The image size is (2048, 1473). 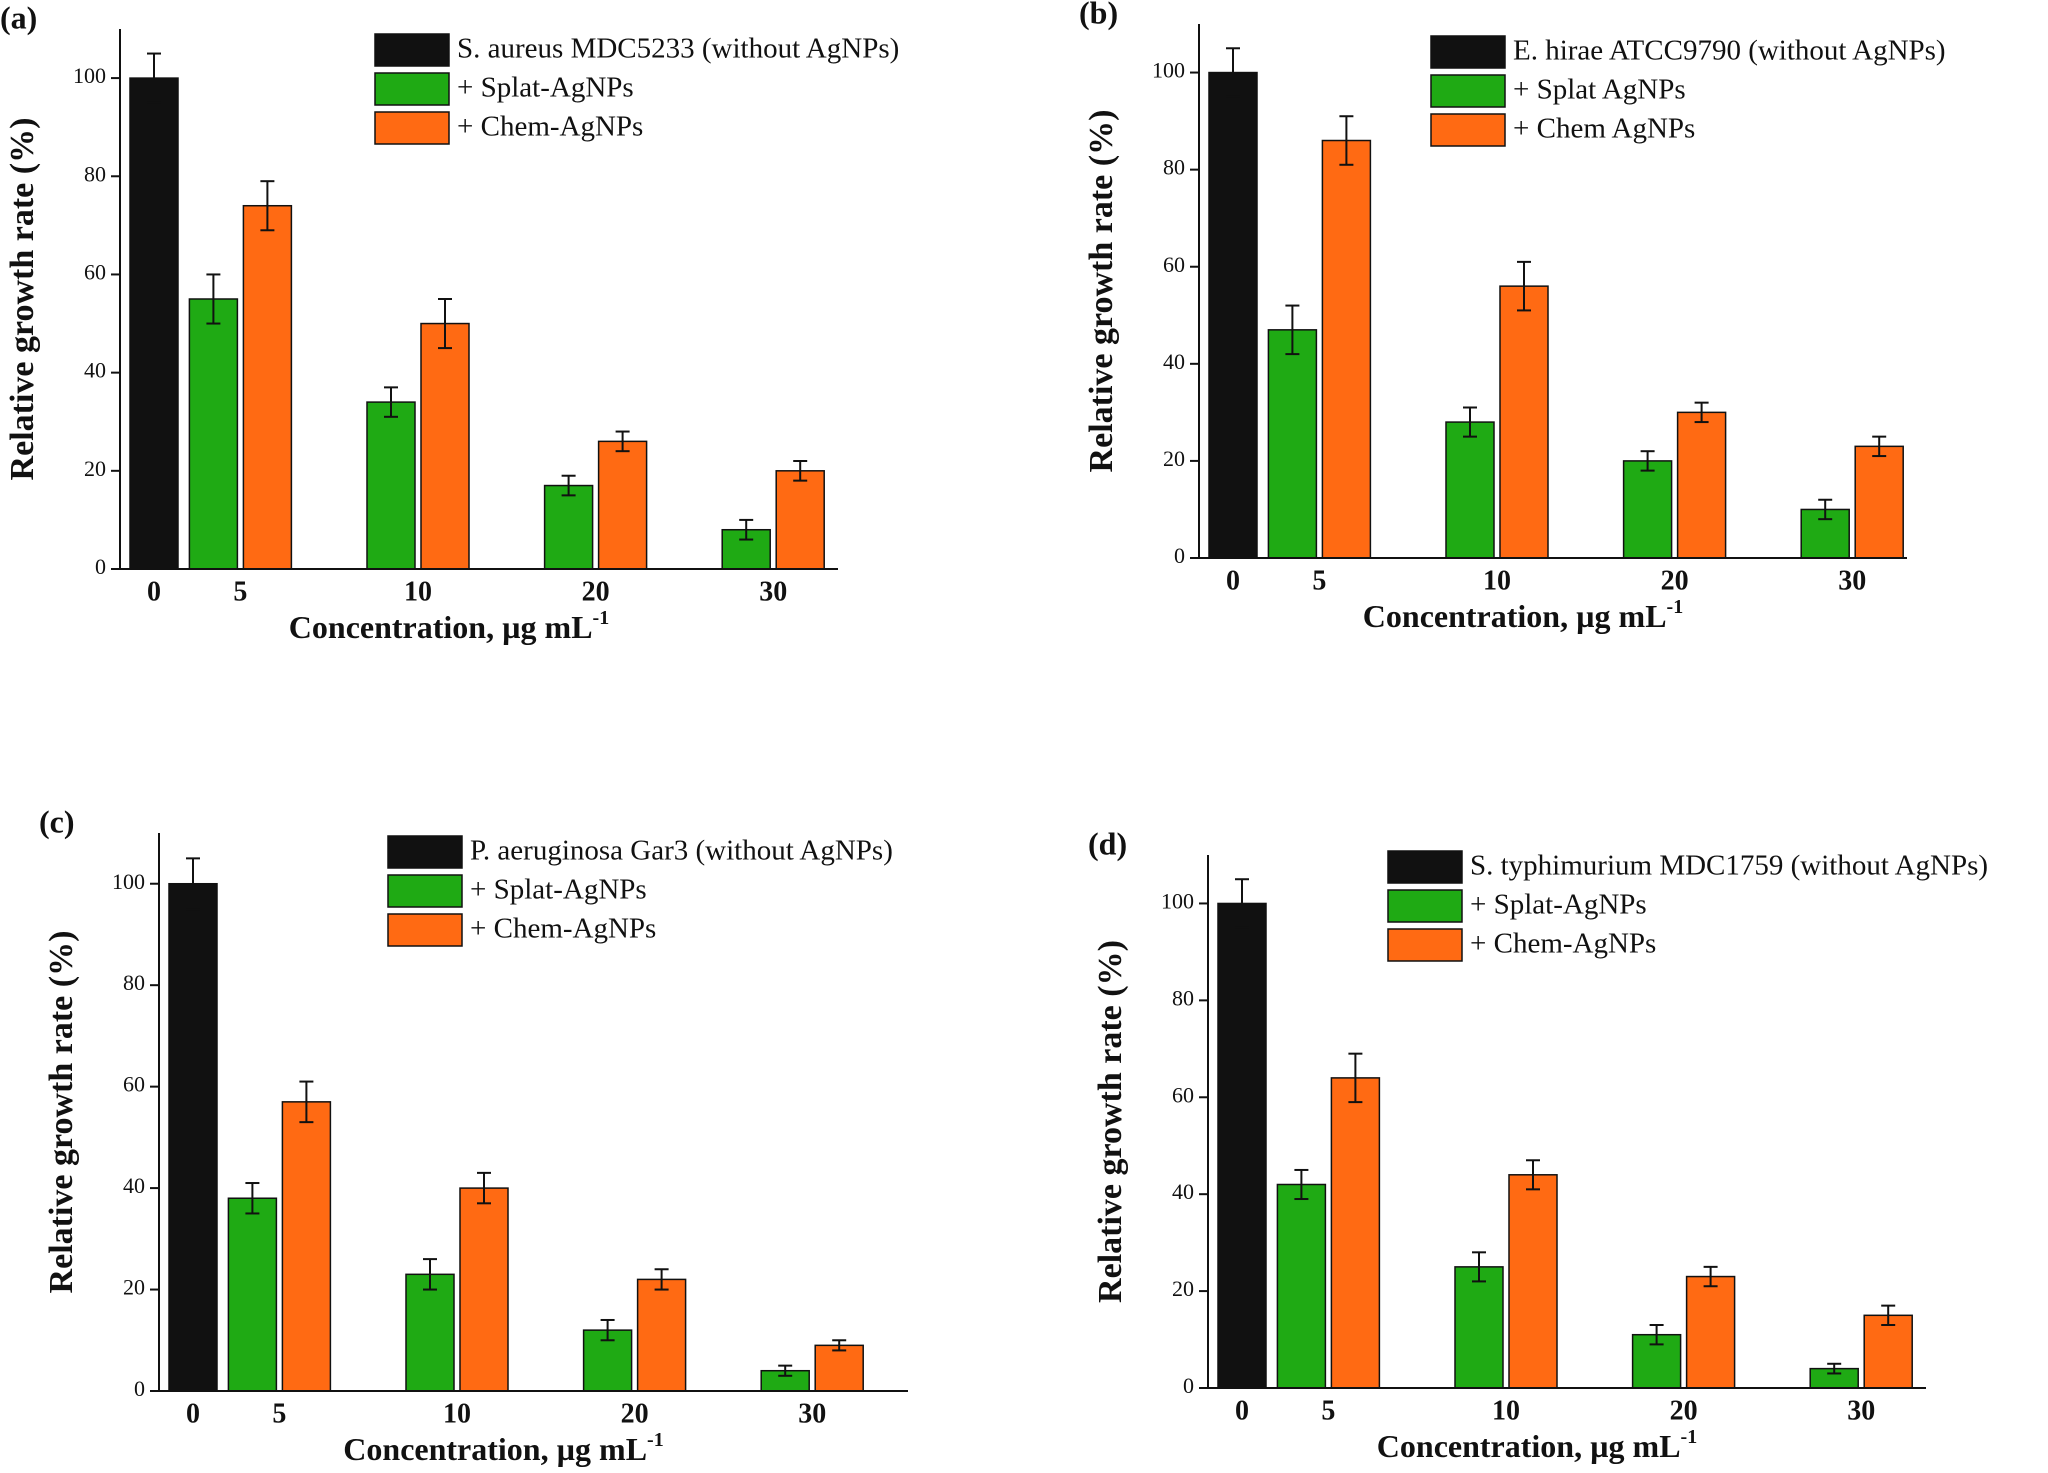 What do you see at coordinates (1107, 843) in the screenshot?
I see `panel-label: (d)` at bounding box center [1107, 843].